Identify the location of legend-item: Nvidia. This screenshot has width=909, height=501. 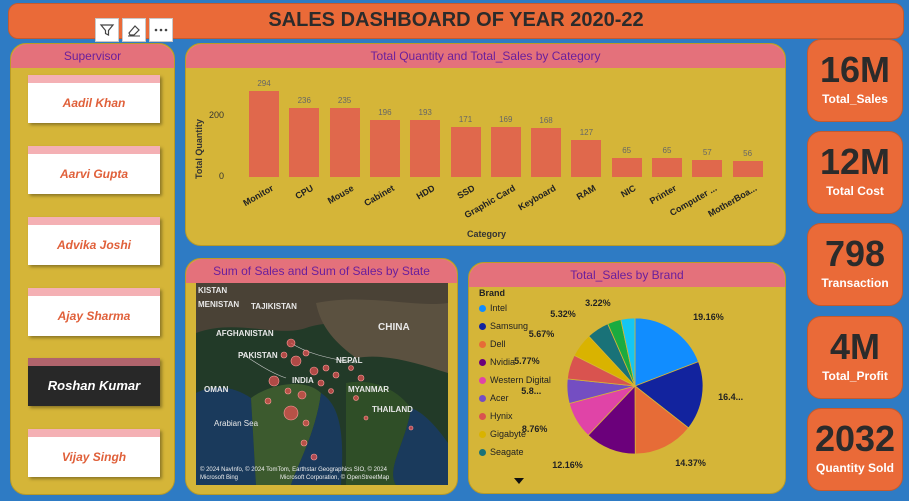
(497, 362).